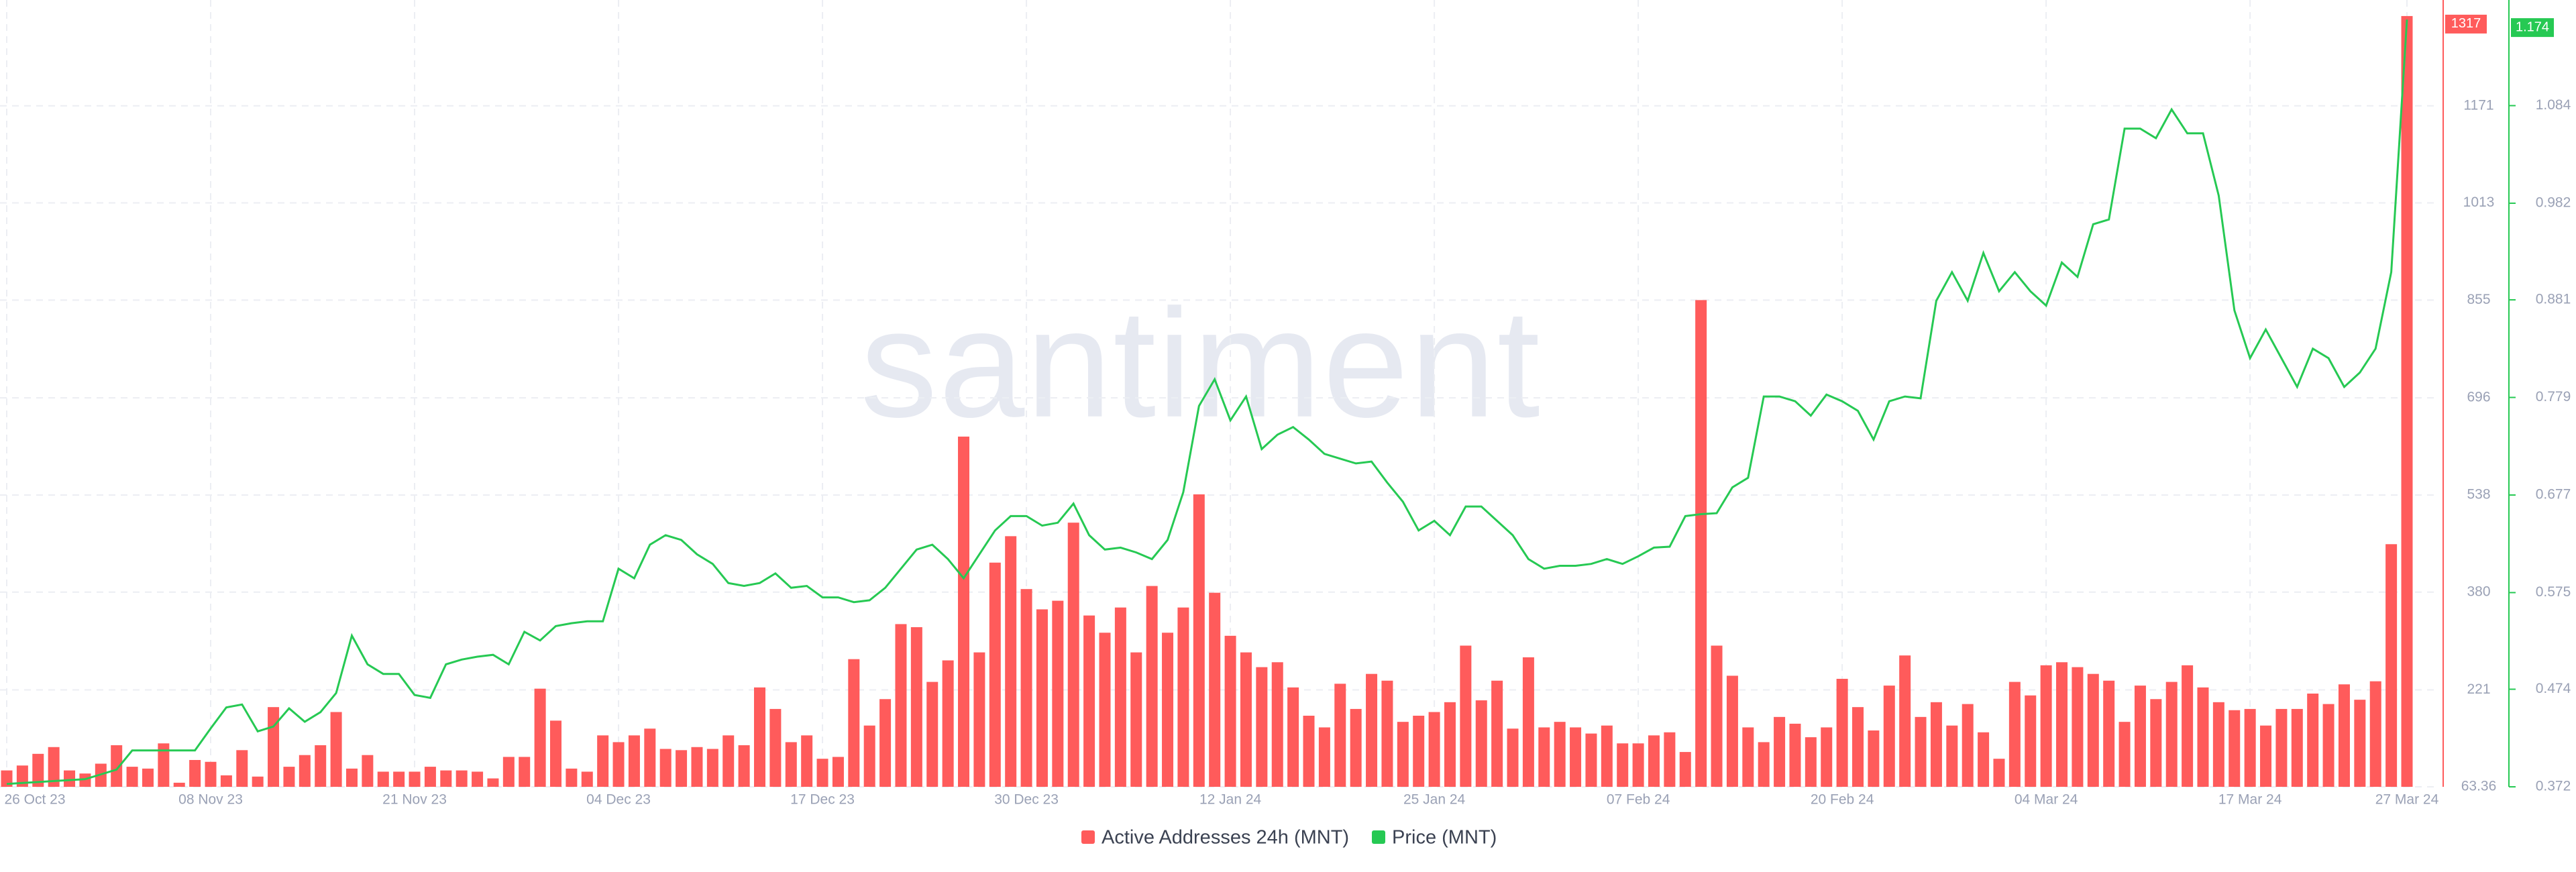 The image size is (2576, 872). Describe the element at coordinates (2553, 105) in the screenshot. I see `y2-tick-label: 1.084` at that location.